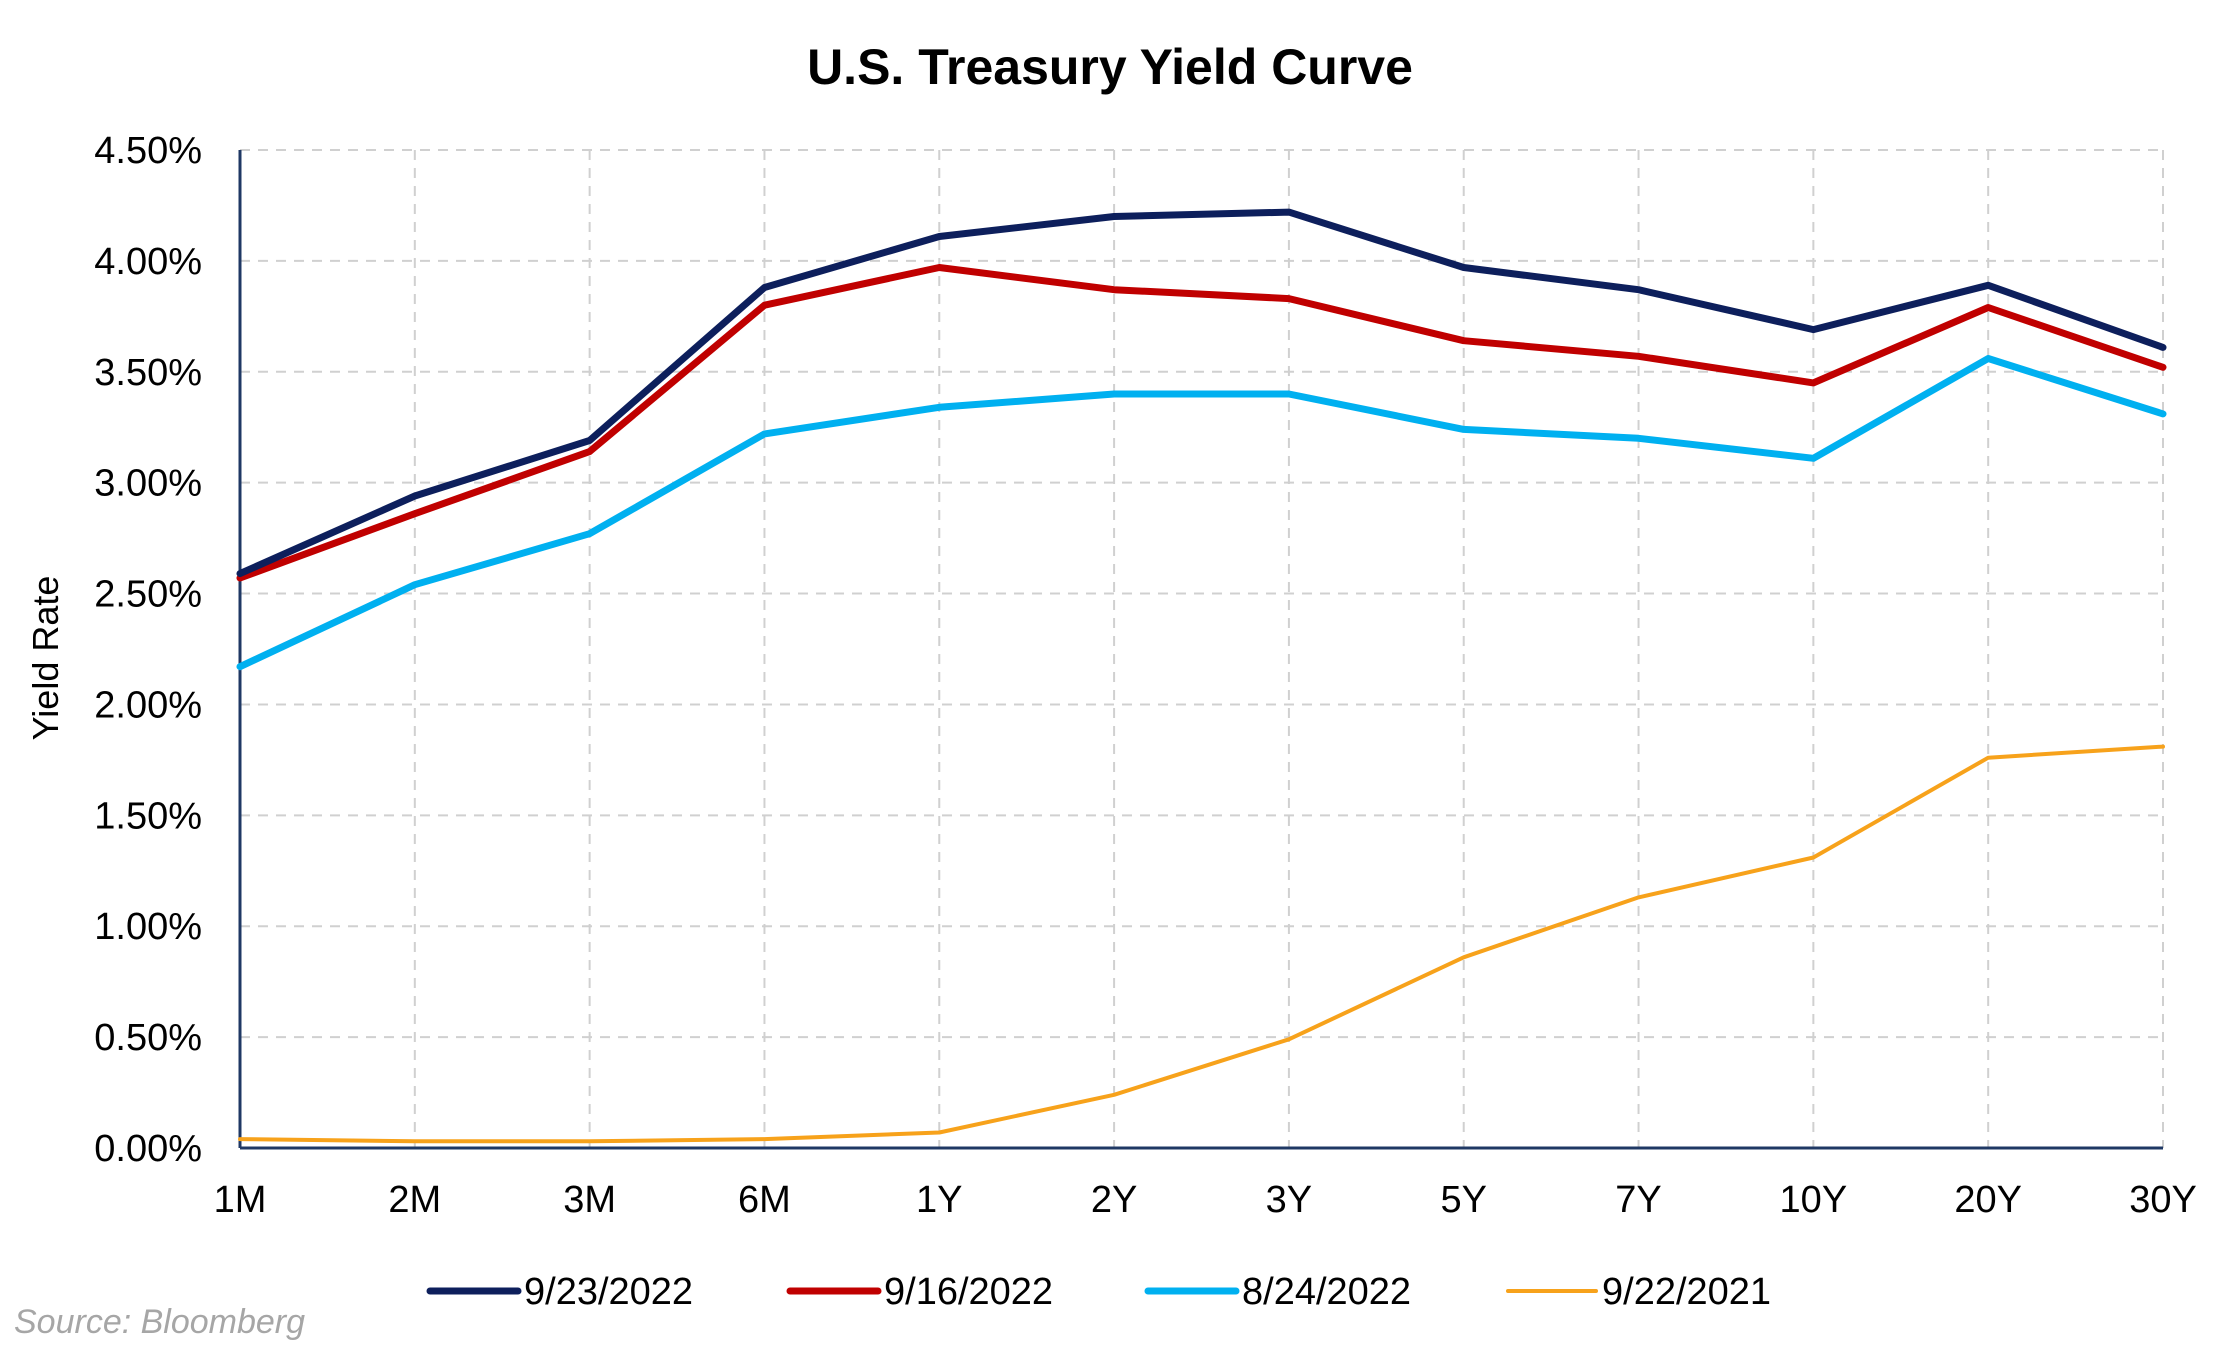  I want to click on x-tick-label: 5Y, so click(1463, 1200).